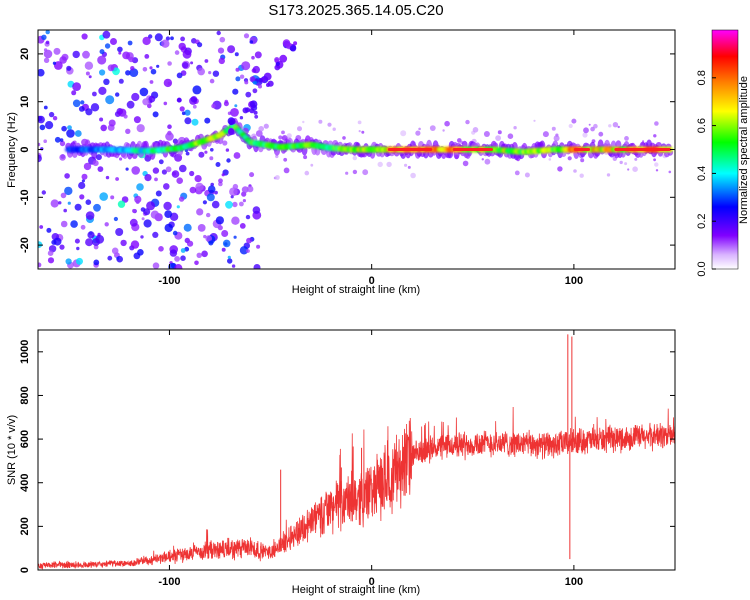  What do you see at coordinates (25, 395) in the screenshot?
I see `y-tick-label: 800` at bounding box center [25, 395].